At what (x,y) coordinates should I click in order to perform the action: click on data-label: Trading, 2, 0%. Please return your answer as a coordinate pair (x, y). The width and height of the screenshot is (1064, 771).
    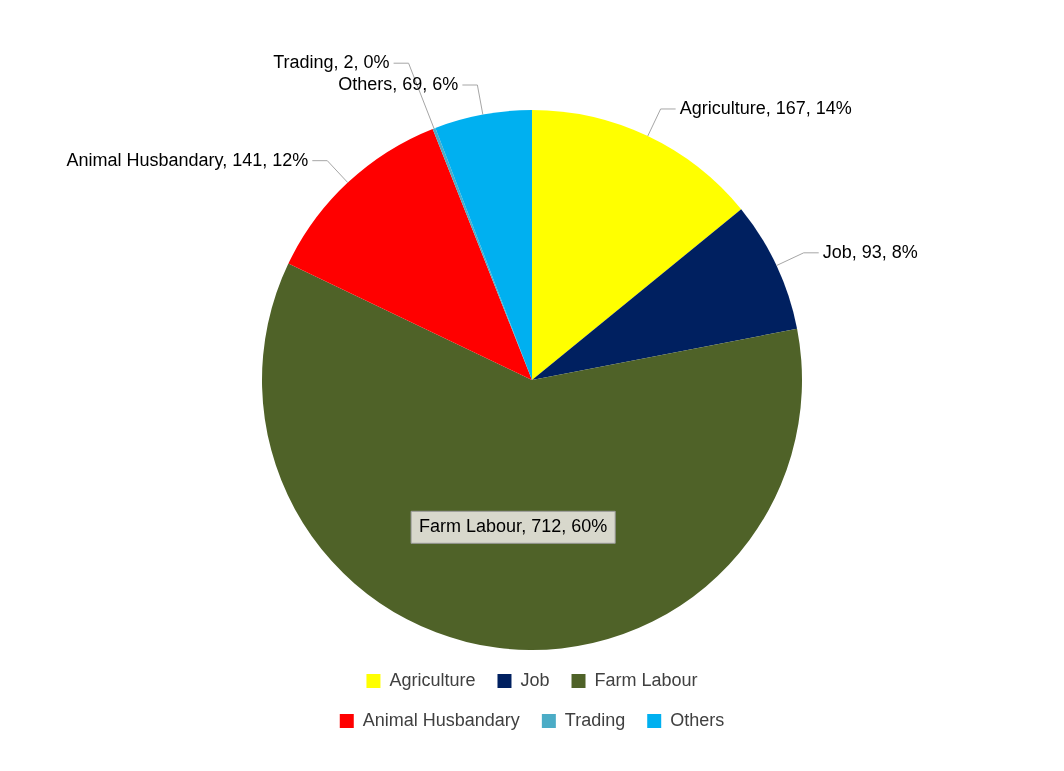
    Looking at the image, I should click on (331, 62).